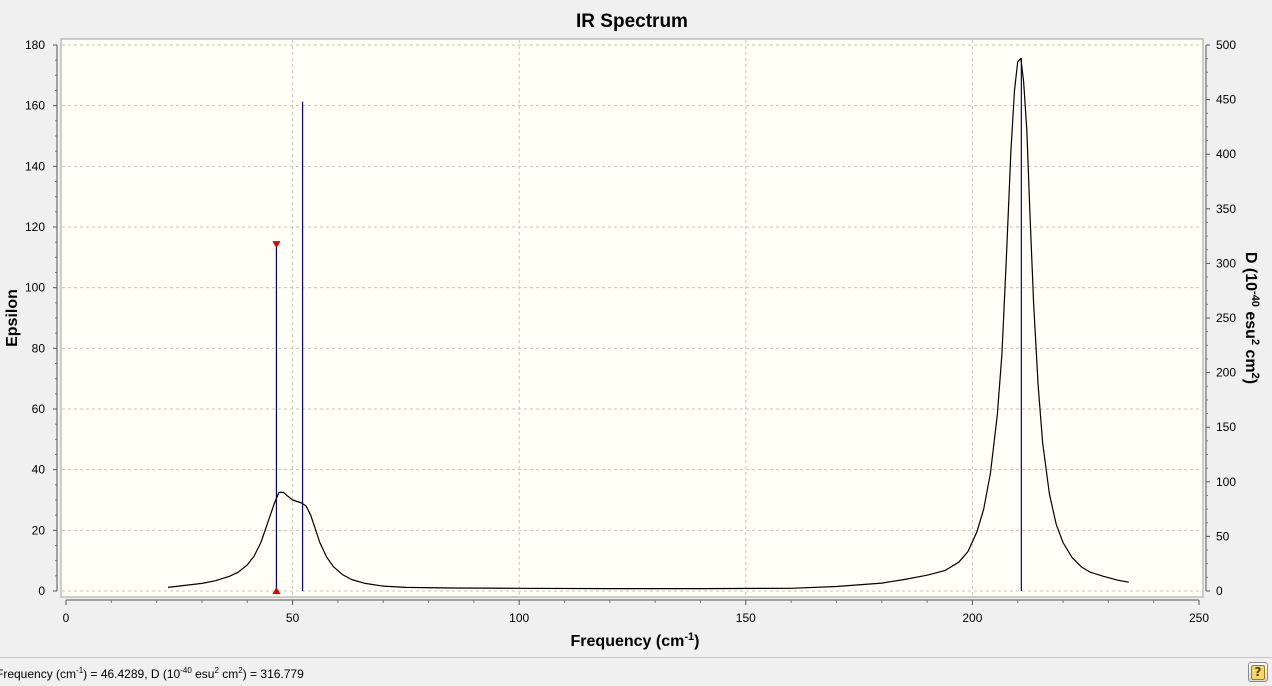  Describe the element at coordinates (276, 245) in the screenshot. I see `selection-marker-top` at that location.